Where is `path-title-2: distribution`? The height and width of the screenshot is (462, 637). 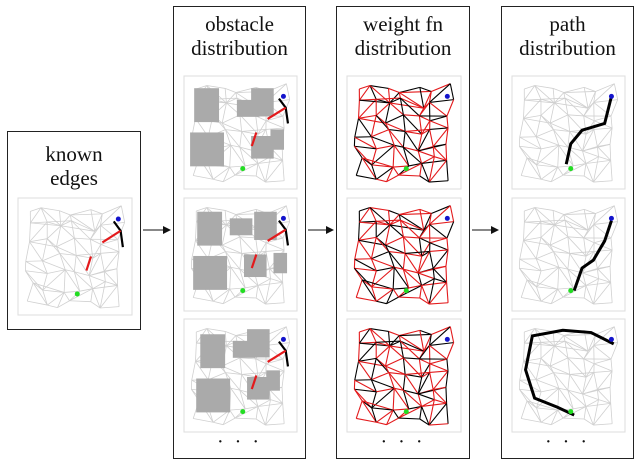 path-title-2: distribution is located at coordinates (567, 48).